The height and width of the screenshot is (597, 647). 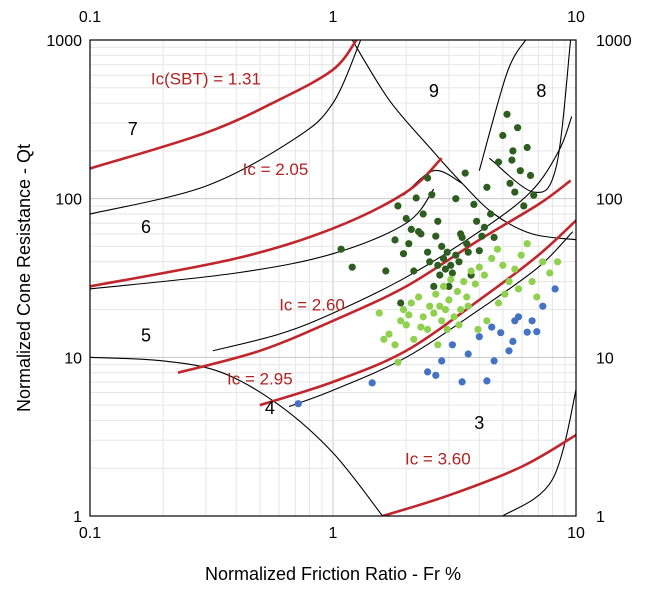 I want to click on x-axis-title: Normalized Friction Ratio - Fr %, so click(x=333, y=574).